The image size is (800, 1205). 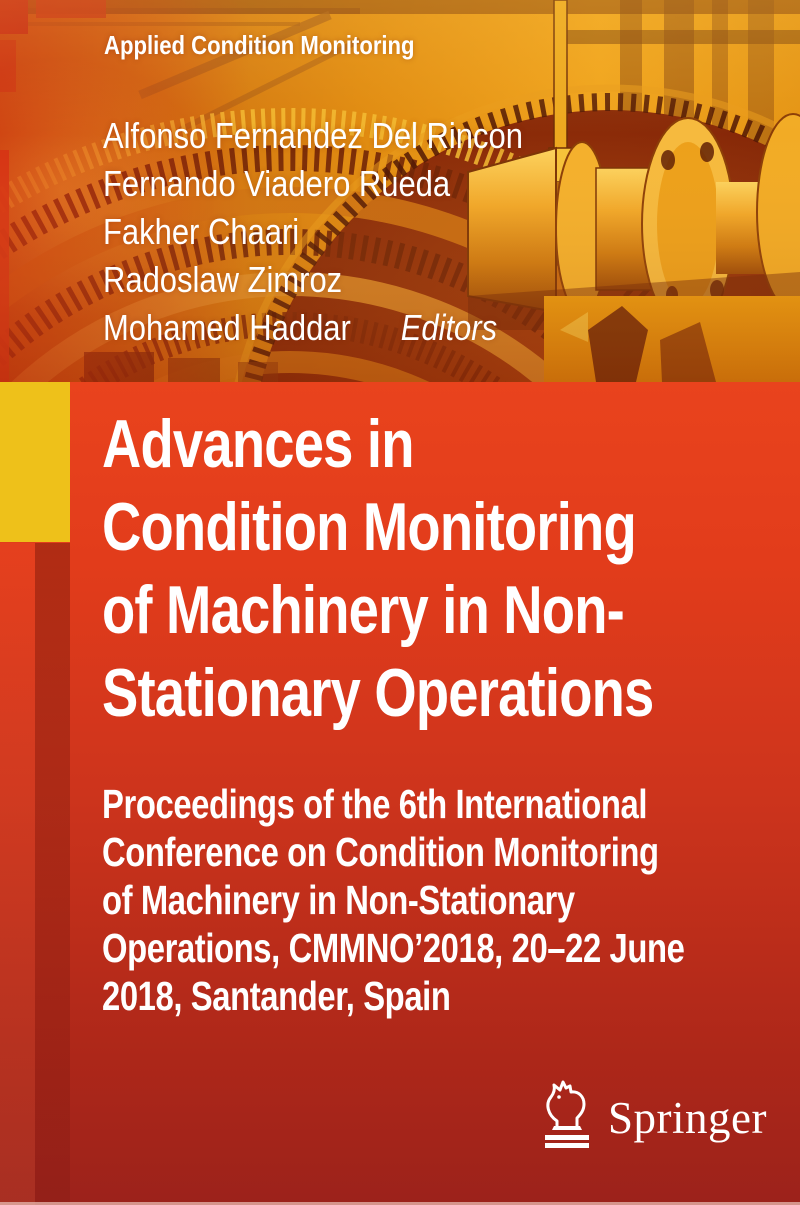 What do you see at coordinates (223, 279) in the screenshot?
I see `editor-name: Radoslaw Zimroz` at bounding box center [223, 279].